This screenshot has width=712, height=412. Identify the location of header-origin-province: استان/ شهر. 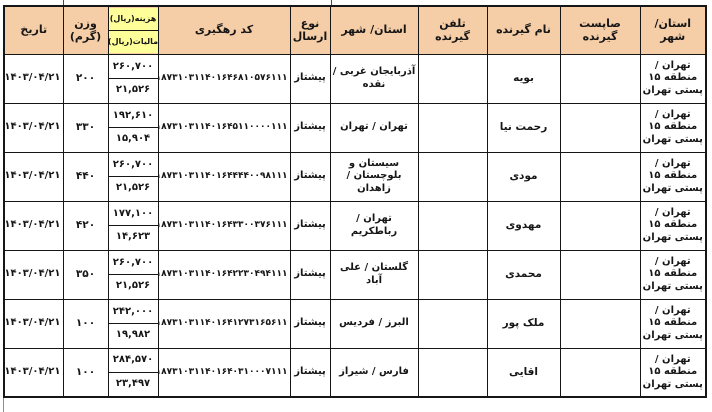
(374, 30).